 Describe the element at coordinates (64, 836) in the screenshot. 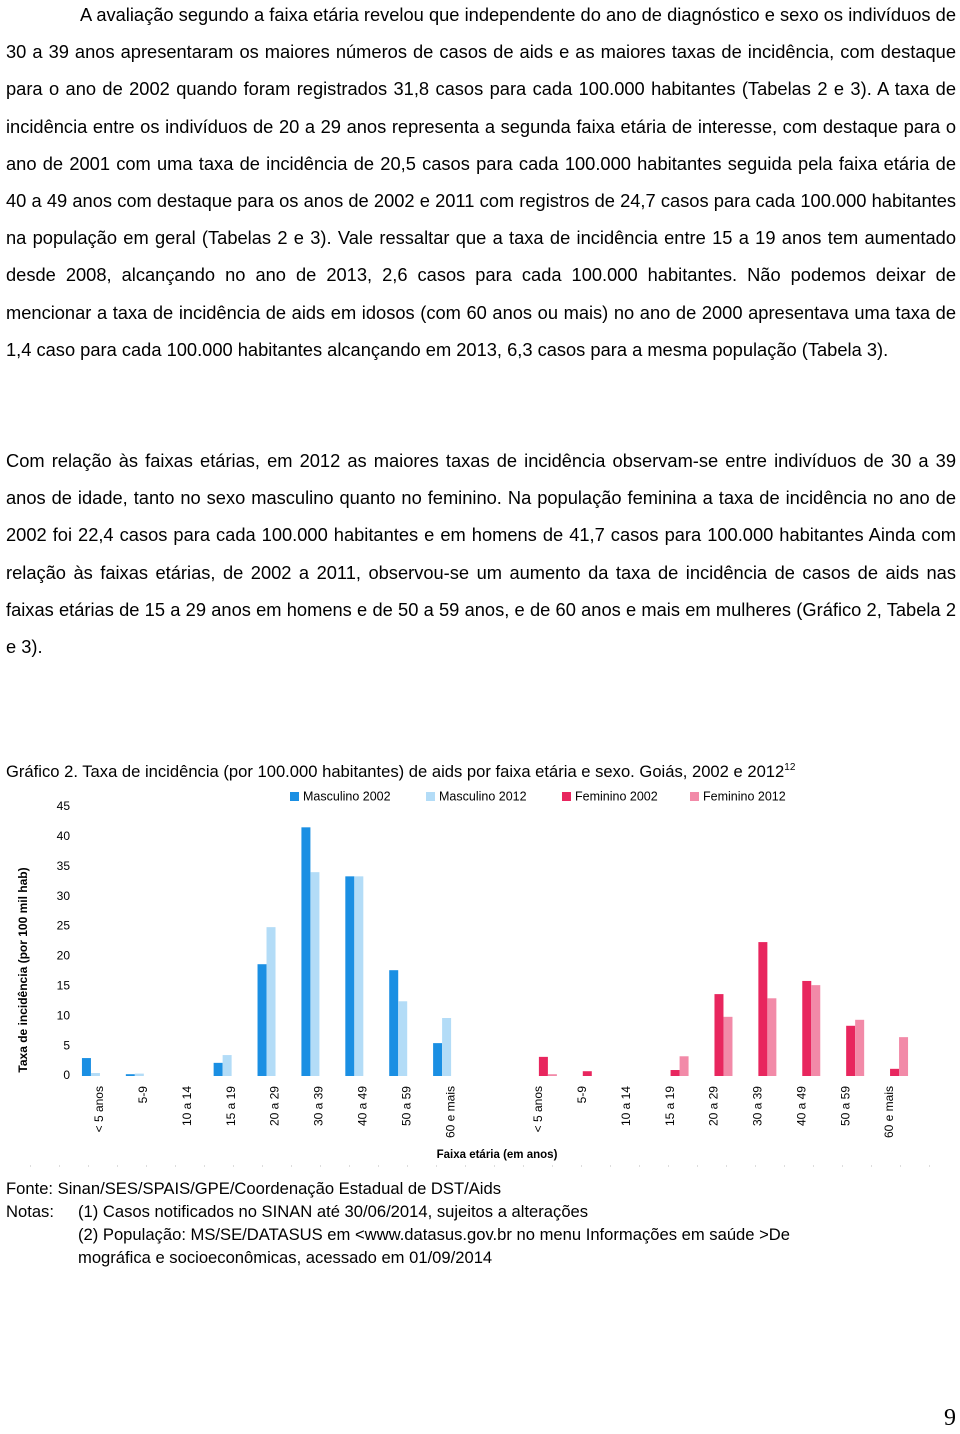

I see `y-tick-label: 40` at that location.